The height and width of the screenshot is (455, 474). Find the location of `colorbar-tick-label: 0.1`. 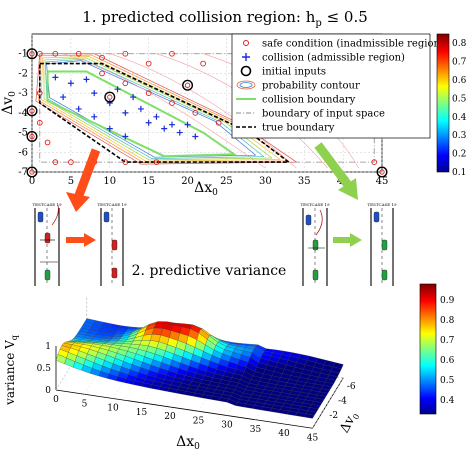

colorbar-tick-label: 0.1 is located at coordinates (459, 173).